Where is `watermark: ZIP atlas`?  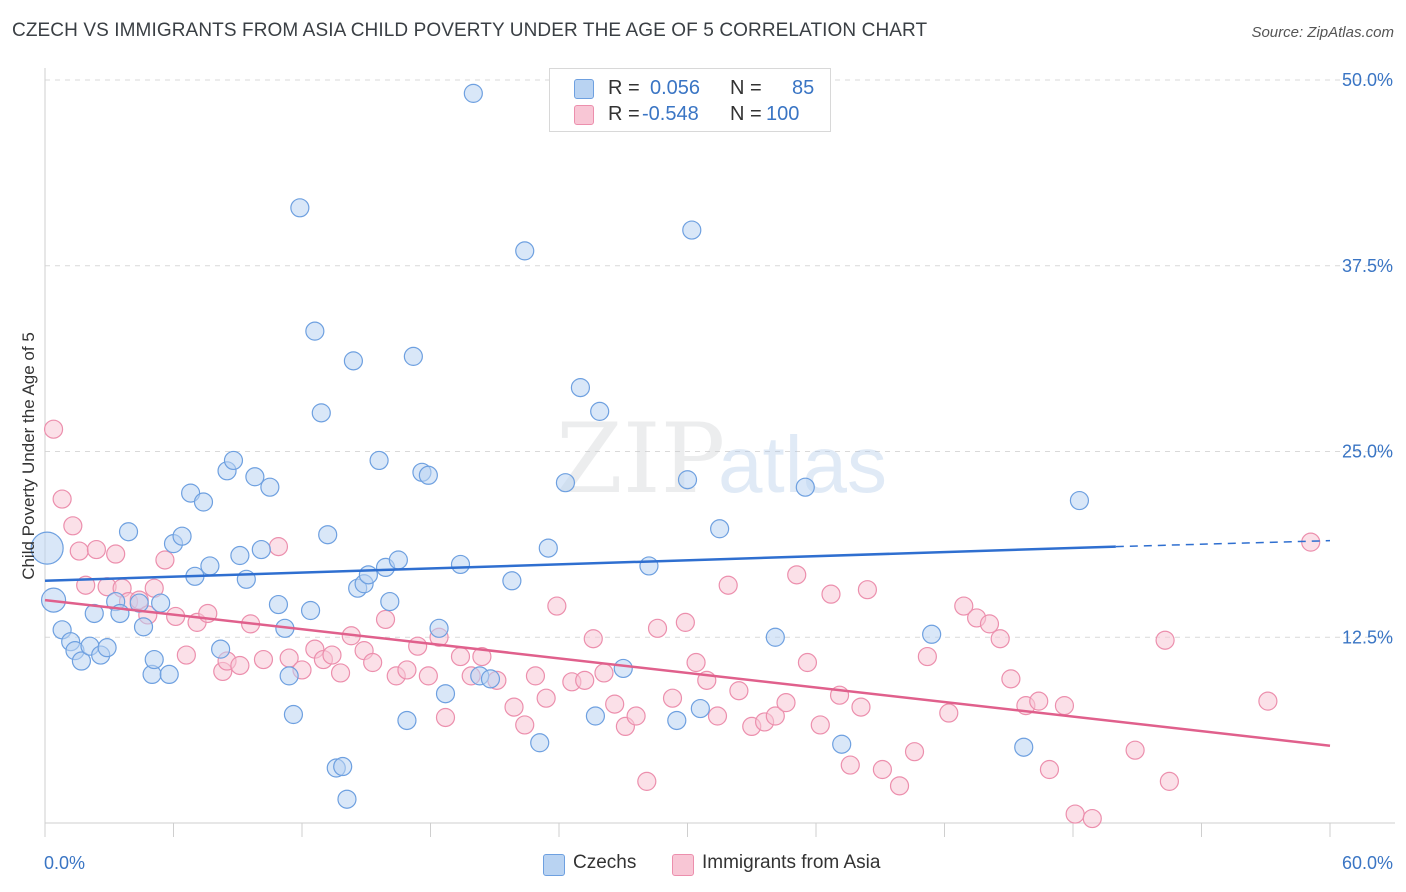 watermark: ZIP atlas is located at coordinates (721, 459).